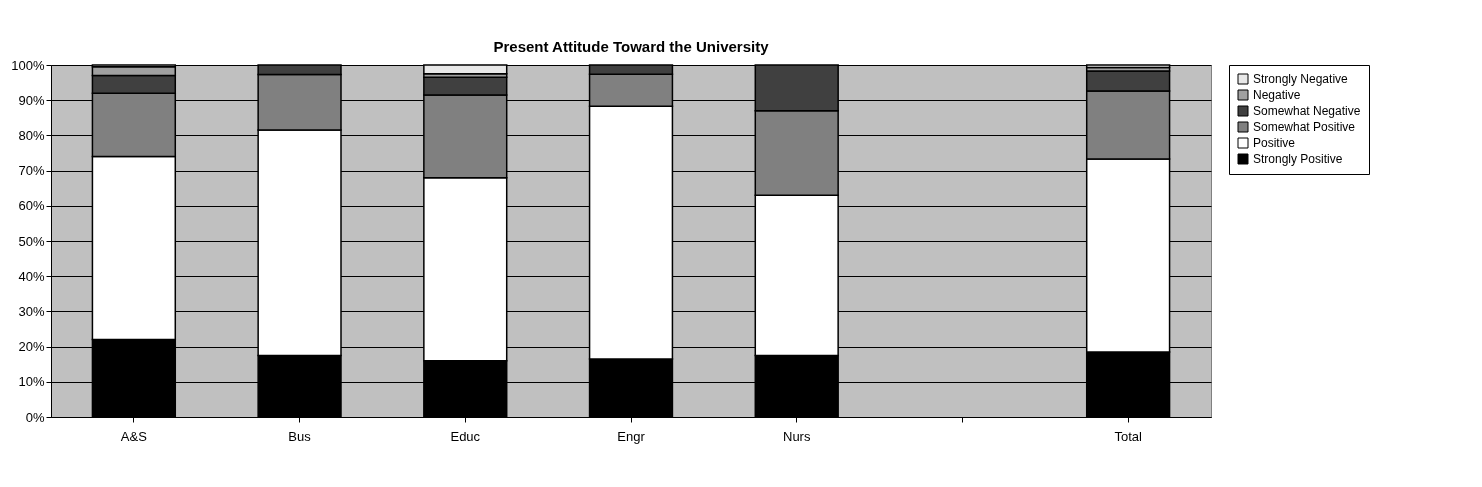  I want to click on x-tick-label: A&S, so click(134, 436).